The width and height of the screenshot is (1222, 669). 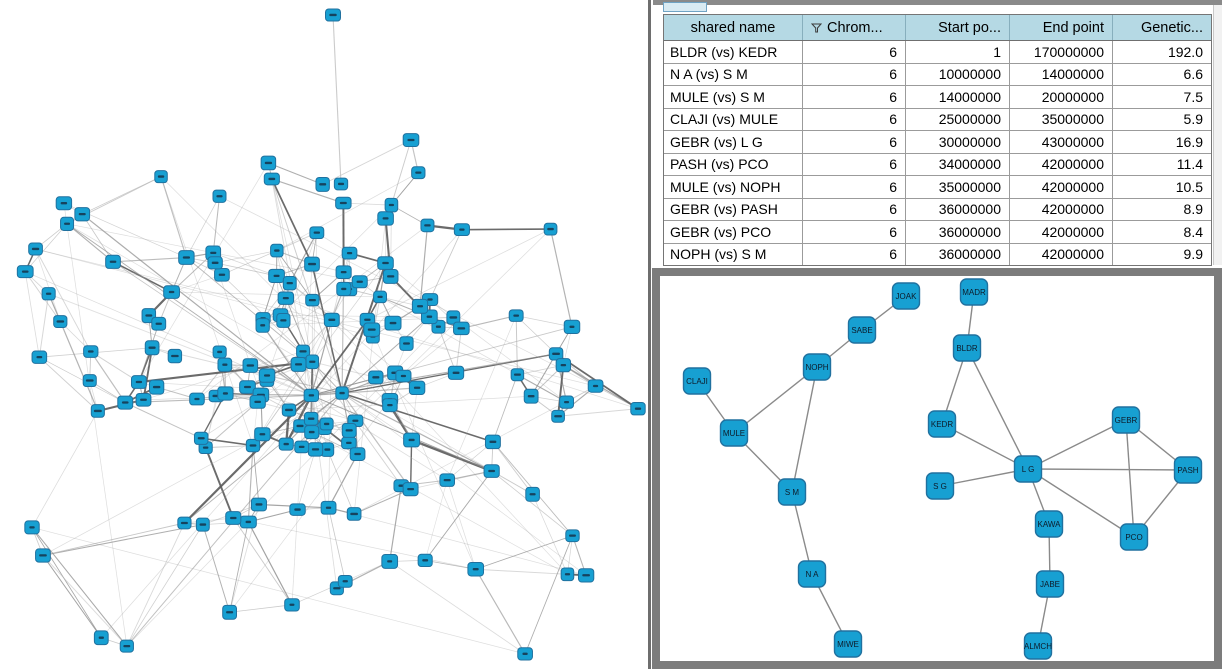 What do you see at coordinates (848, 644) in the screenshot?
I see `network-node: MIWE` at bounding box center [848, 644].